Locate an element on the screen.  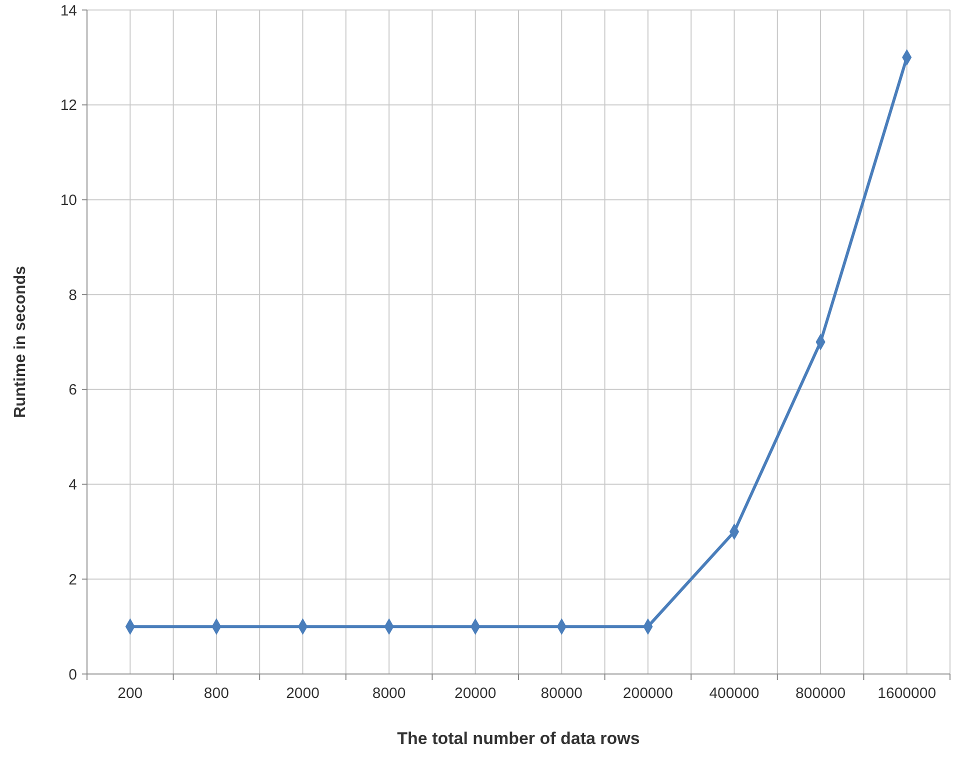
y-axis-title: Runtime in seconds is located at coordinates (20, 342).